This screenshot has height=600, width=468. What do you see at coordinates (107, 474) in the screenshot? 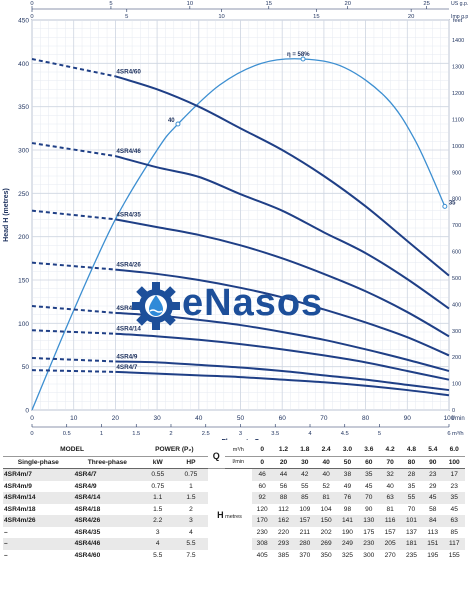
I see `three-phase-model: 4SR4/7` at bounding box center [107, 474].